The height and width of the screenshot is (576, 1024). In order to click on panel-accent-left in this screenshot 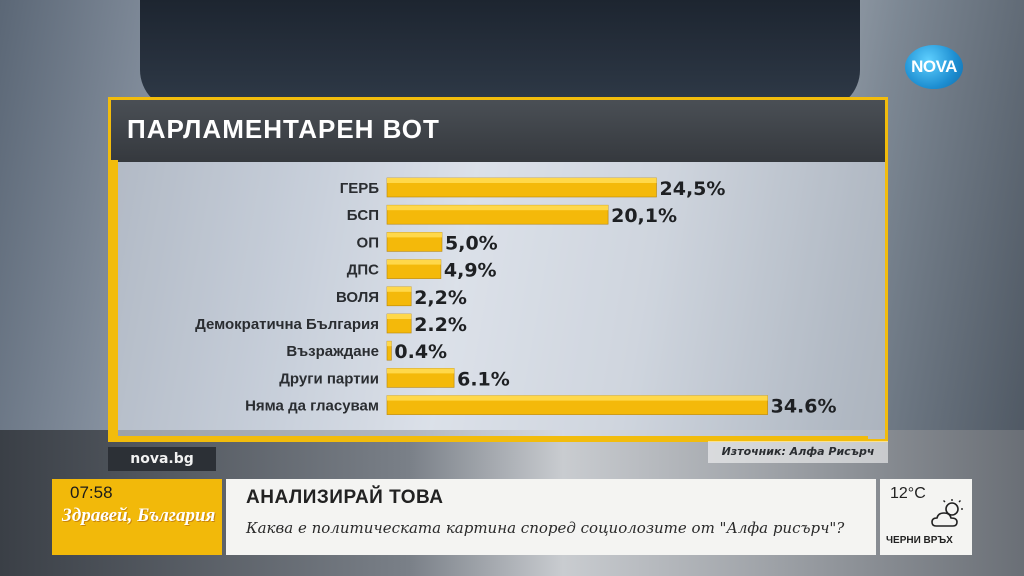, I will do `click(113, 301)`.